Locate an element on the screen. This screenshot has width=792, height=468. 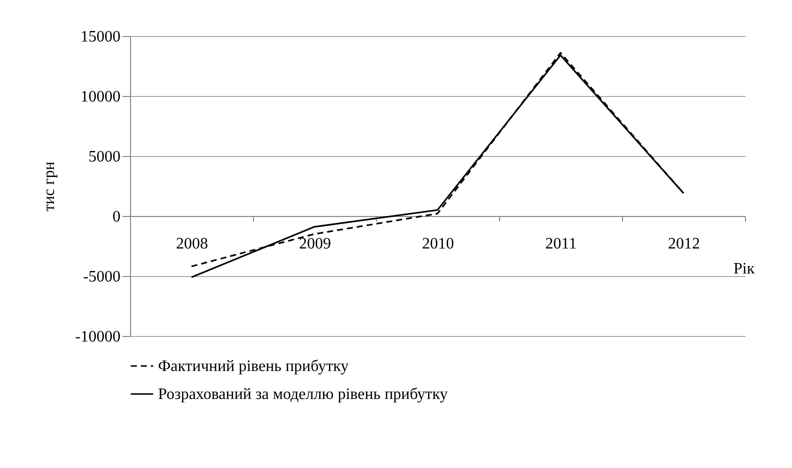
y-tick-label: -10000 is located at coordinates (97, 337).